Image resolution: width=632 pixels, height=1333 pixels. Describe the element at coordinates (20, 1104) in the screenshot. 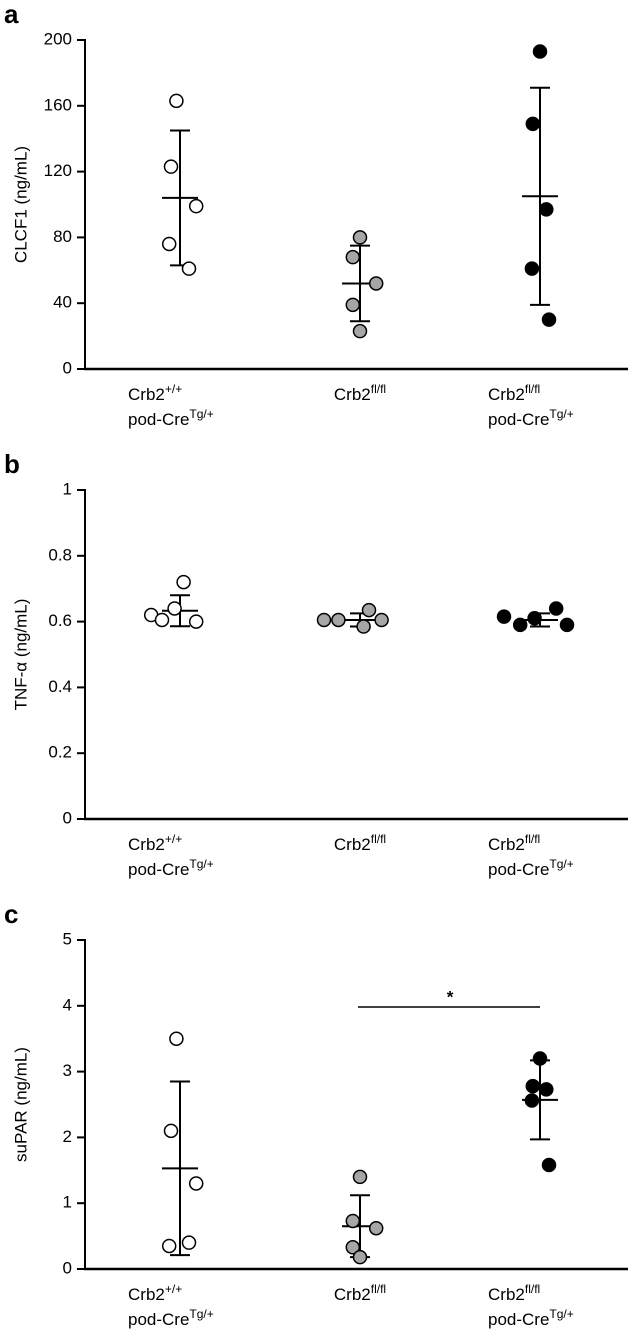

I see `y-axis-label: suPAR (ng/mL)` at that location.